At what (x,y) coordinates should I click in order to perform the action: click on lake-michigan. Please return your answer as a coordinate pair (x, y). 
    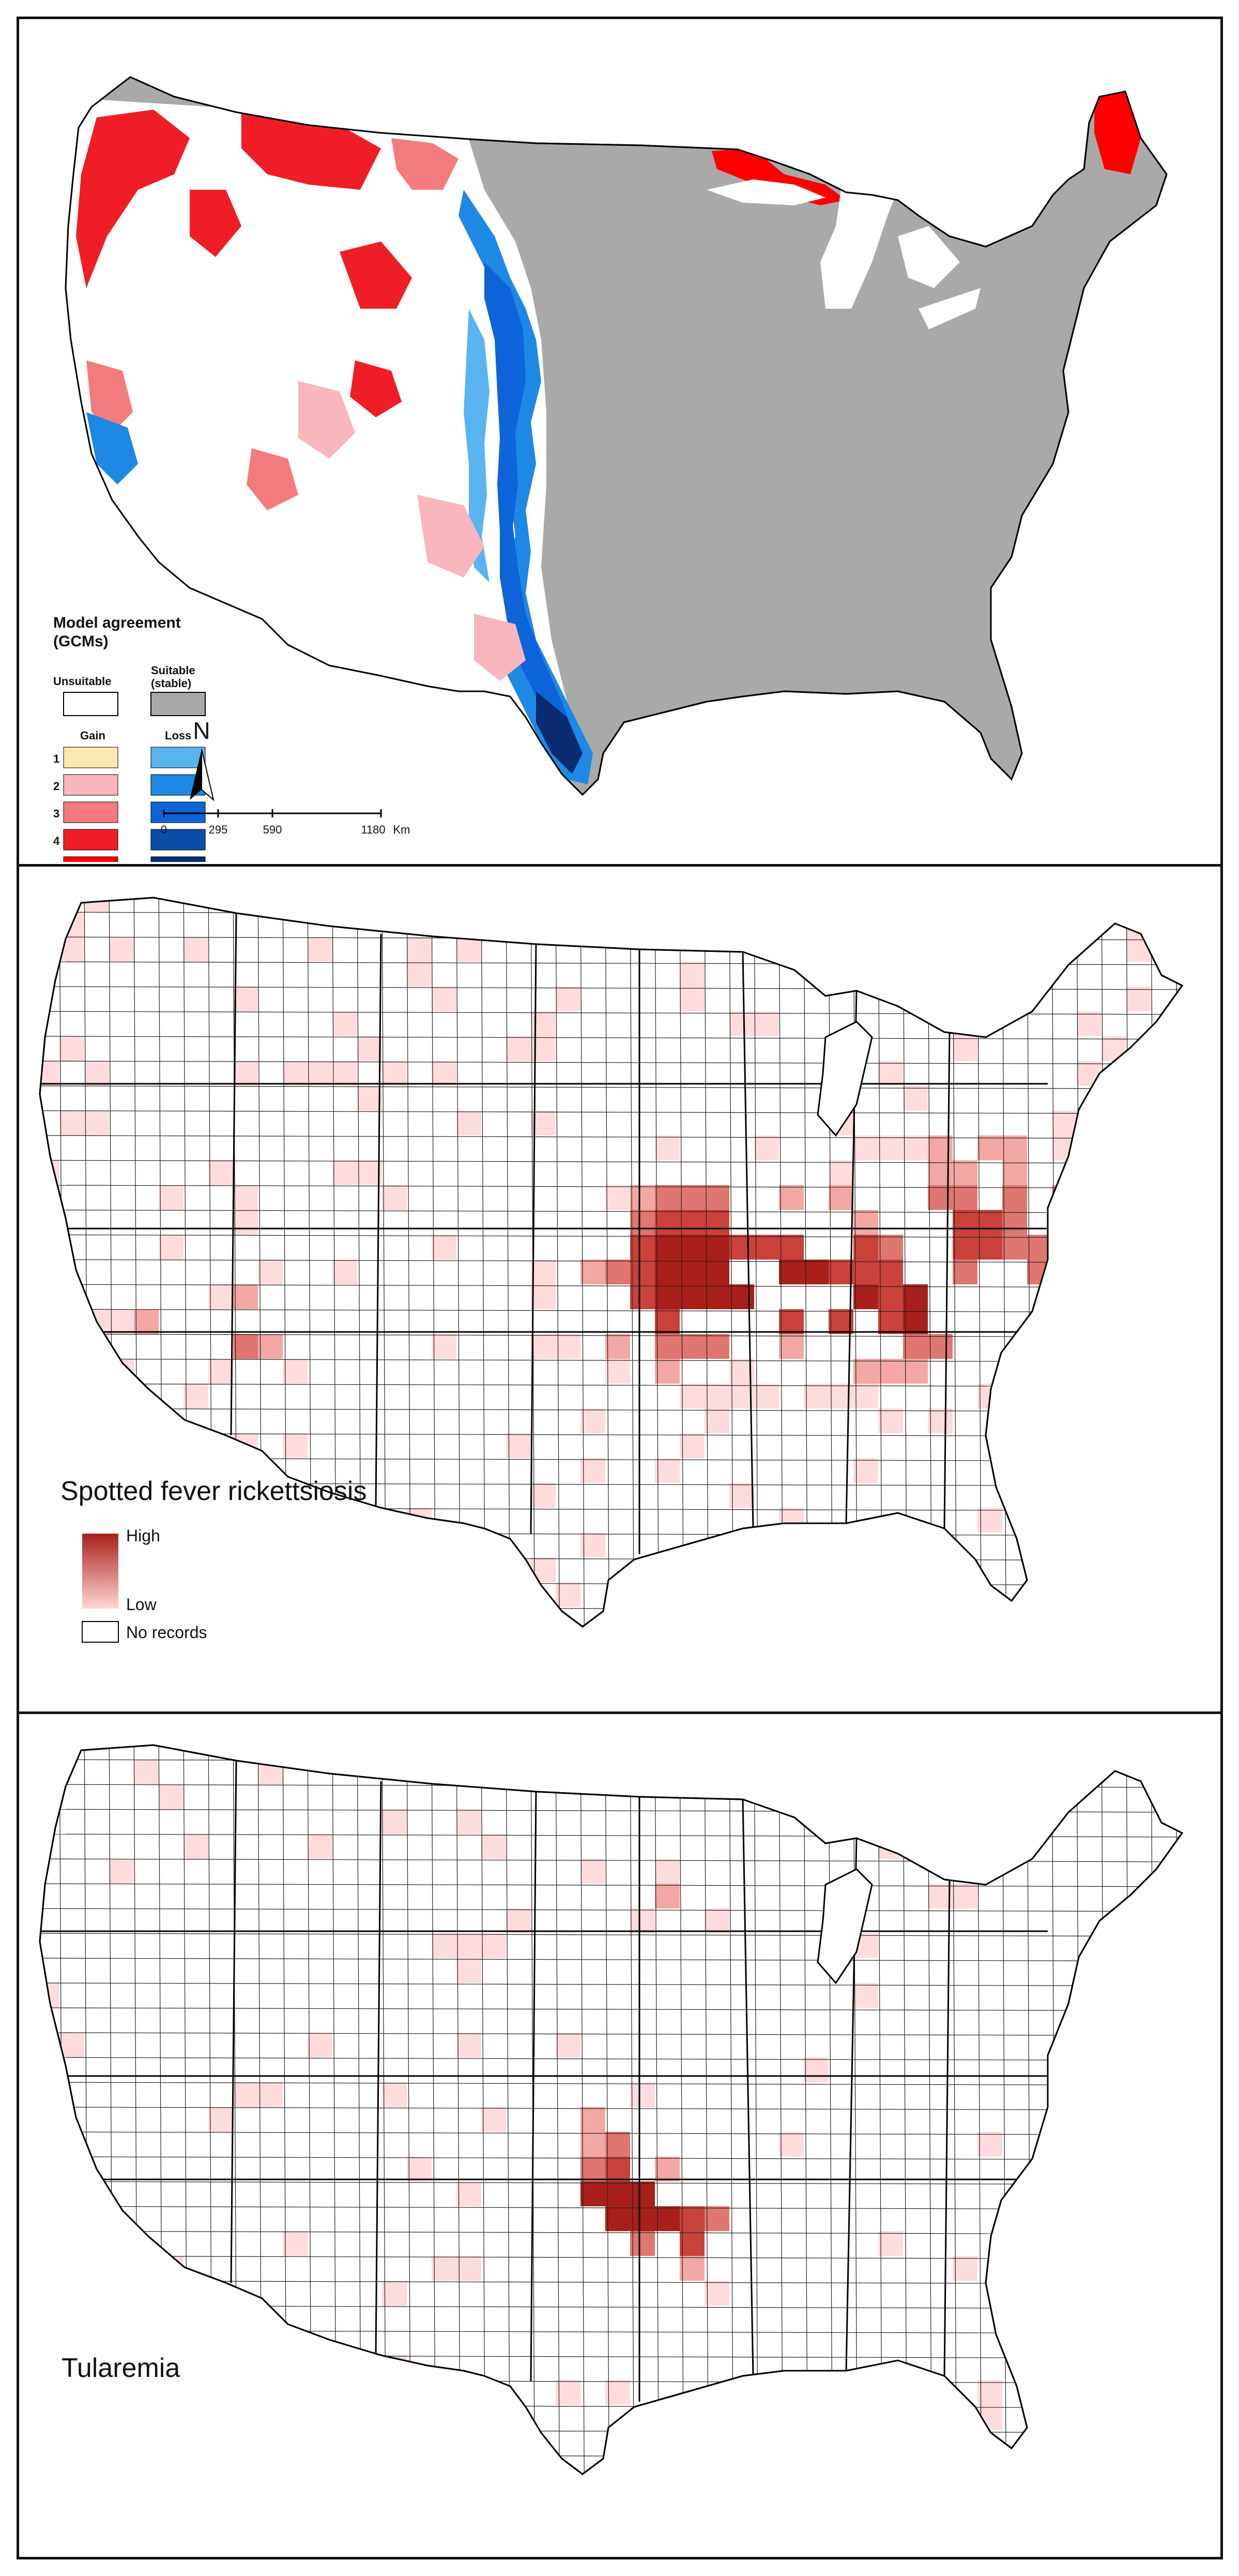
    Looking at the image, I should click on (859, 242).